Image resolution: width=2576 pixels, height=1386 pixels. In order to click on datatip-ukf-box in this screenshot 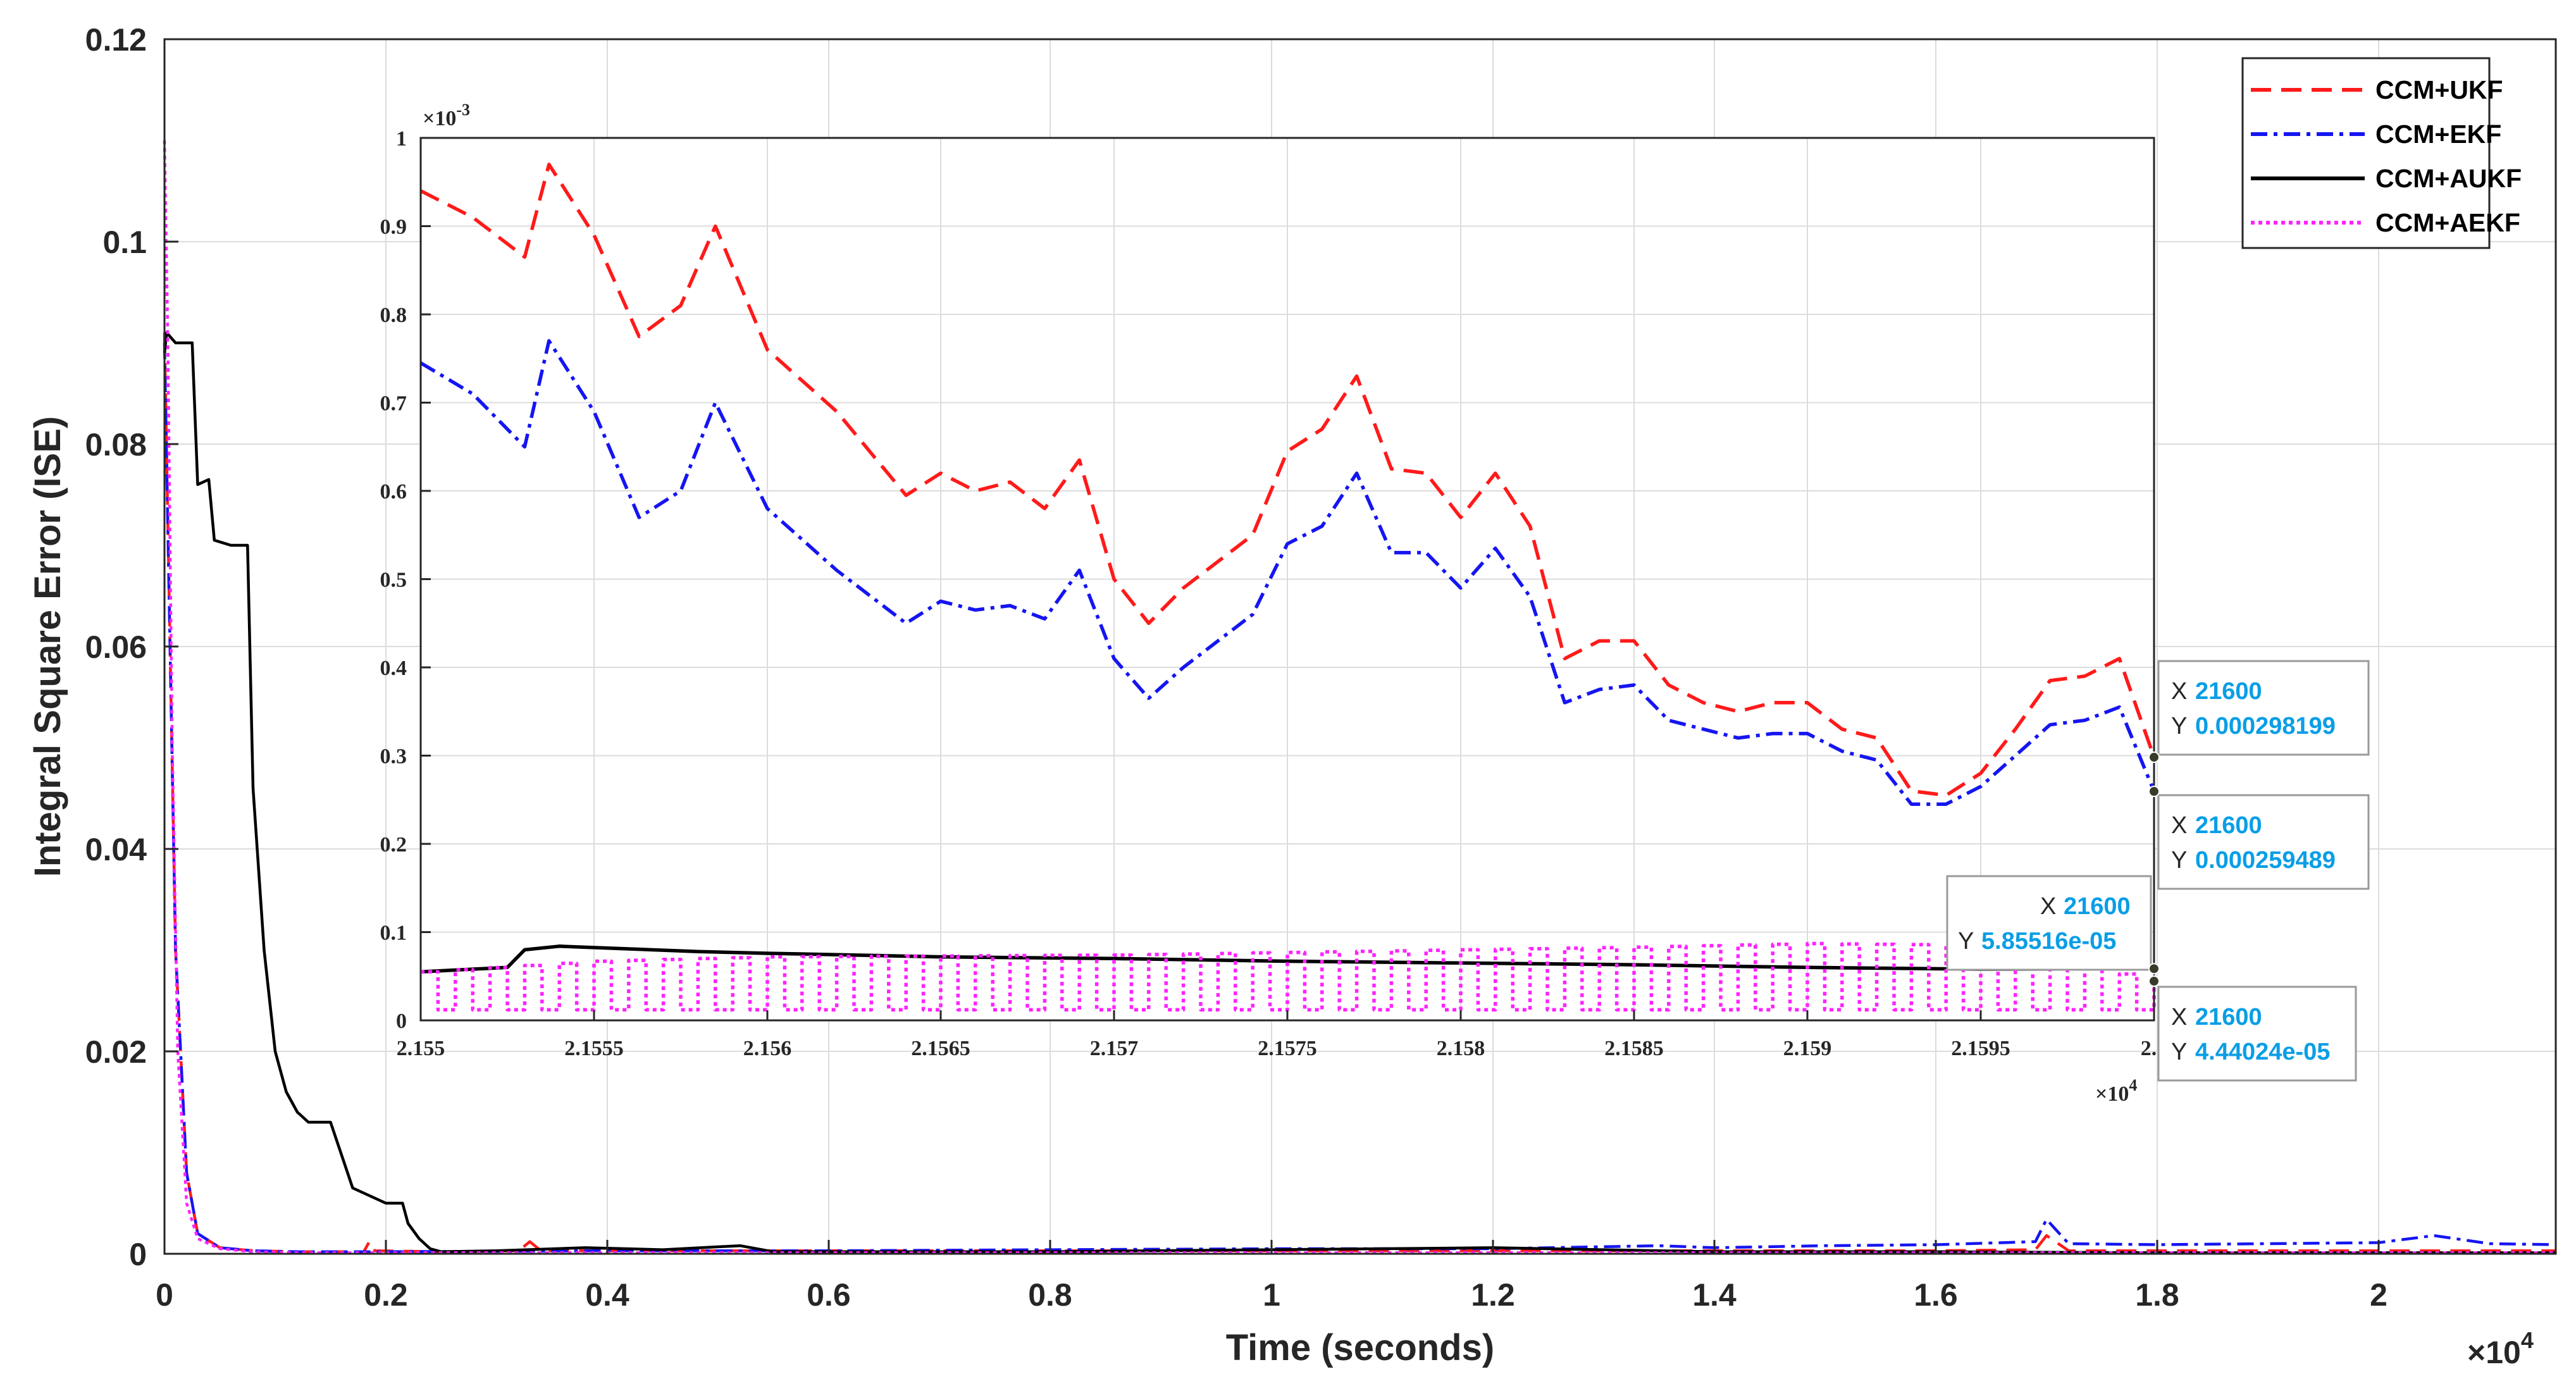, I will do `click(2264, 708)`.